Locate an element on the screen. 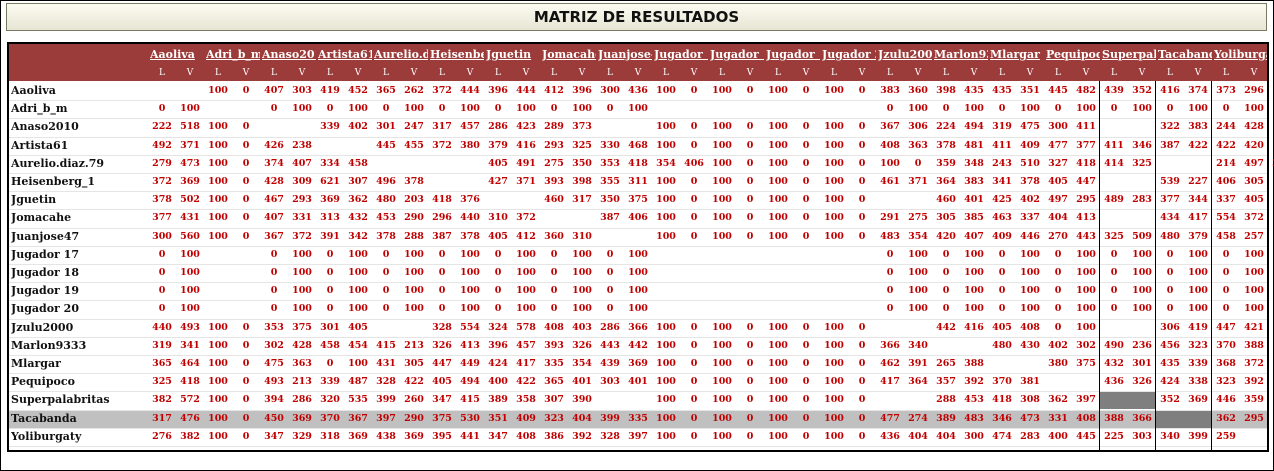 This screenshot has width=1274, height=471. row-divider is located at coordinates (638, 137).